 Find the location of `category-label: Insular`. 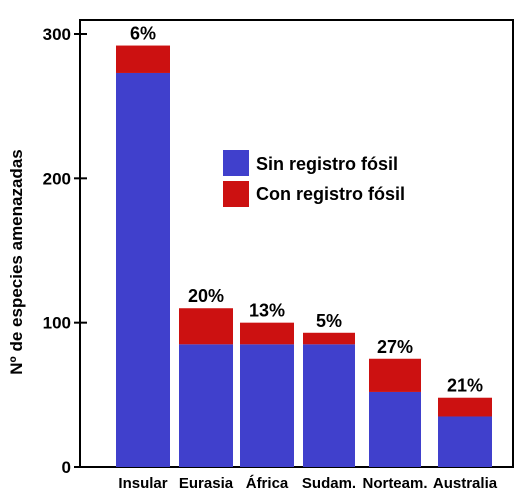

category-label: Insular is located at coordinates (142, 483).